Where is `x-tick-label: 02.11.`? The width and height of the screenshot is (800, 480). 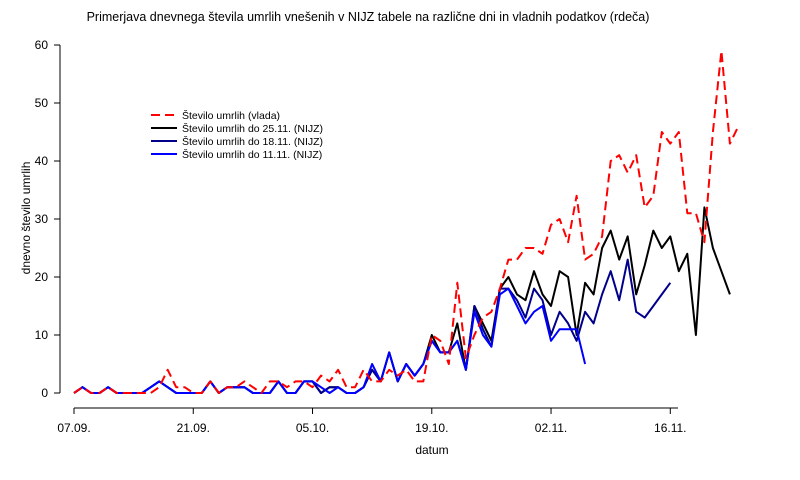
x-tick-label: 02.11. is located at coordinates (551, 428).